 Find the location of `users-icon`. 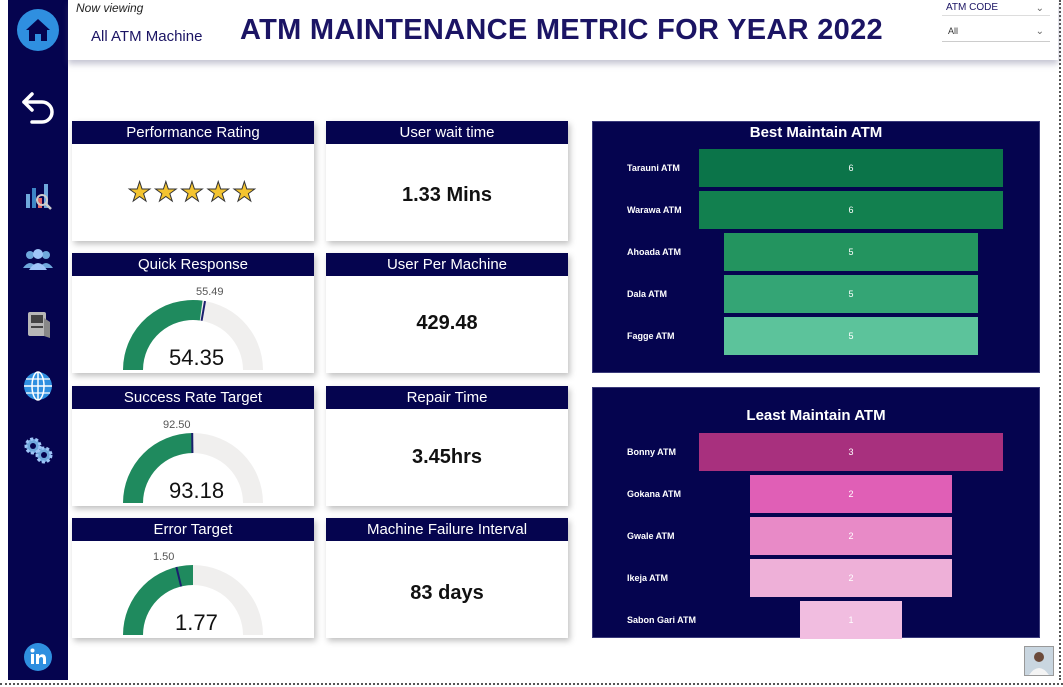

users-icon is located at coordinates (38, 260).